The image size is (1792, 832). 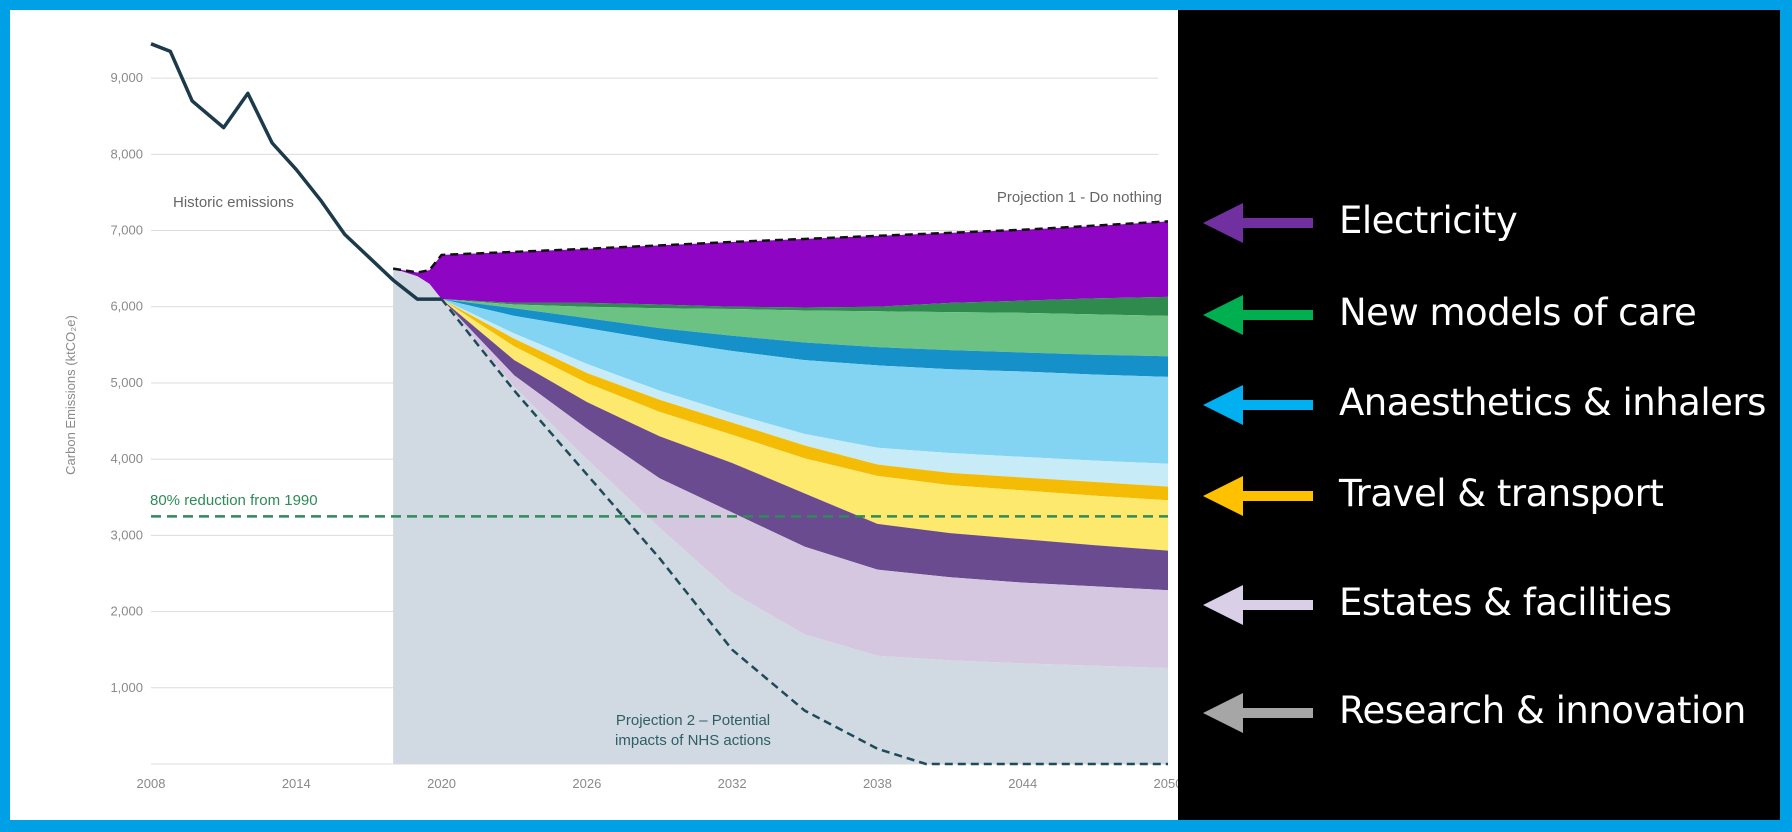 I want to click on x-tick-label: 2026, so click(x=586, y=783).